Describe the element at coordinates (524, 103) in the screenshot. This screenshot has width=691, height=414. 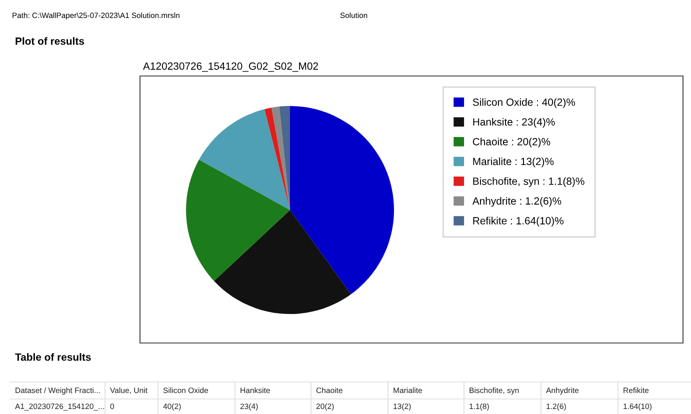
I see `legend-label: Silicon Oxide : 40(2)%` at that location.